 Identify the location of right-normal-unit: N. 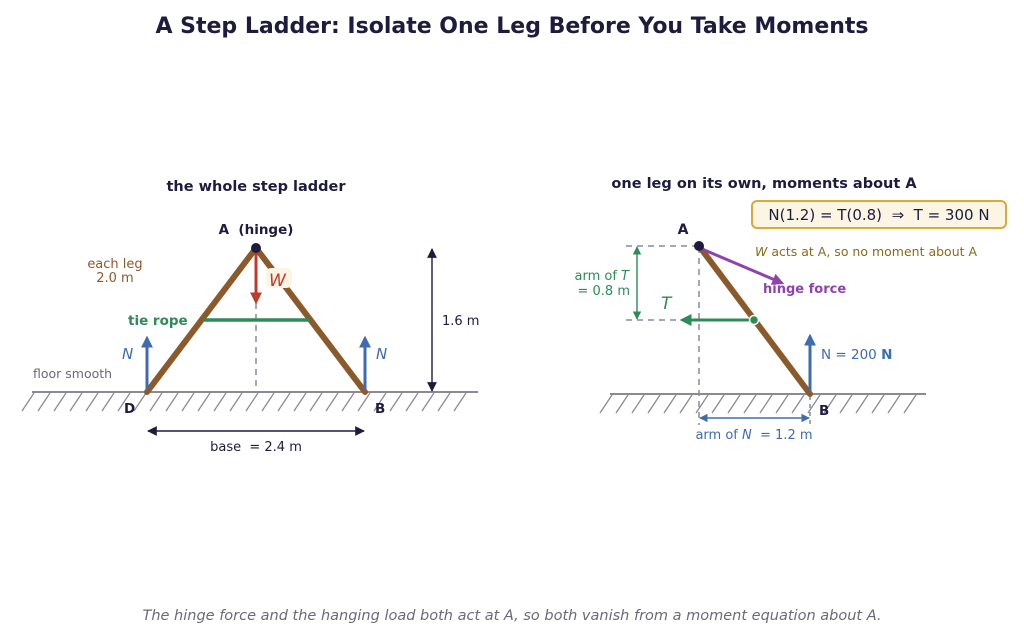
(886, 355).